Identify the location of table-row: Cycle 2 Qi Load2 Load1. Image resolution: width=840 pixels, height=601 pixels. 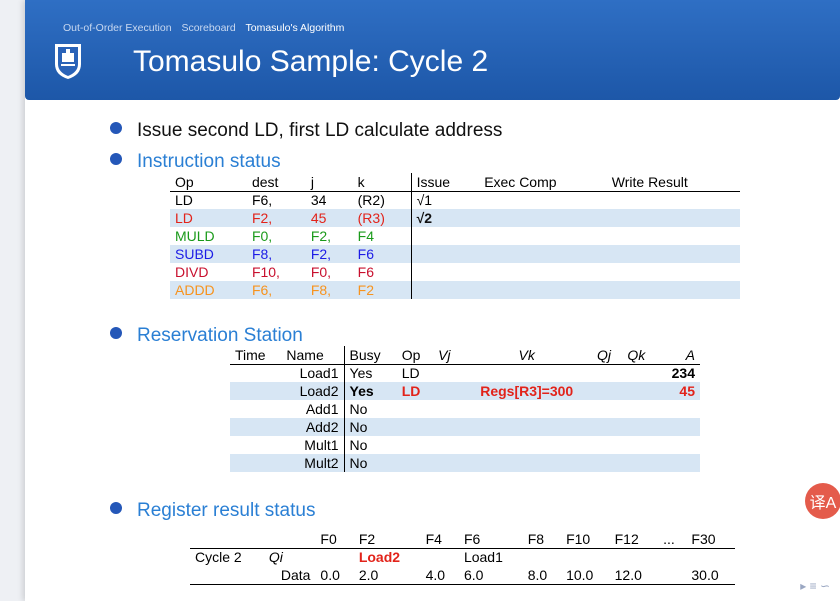
(462, 557).